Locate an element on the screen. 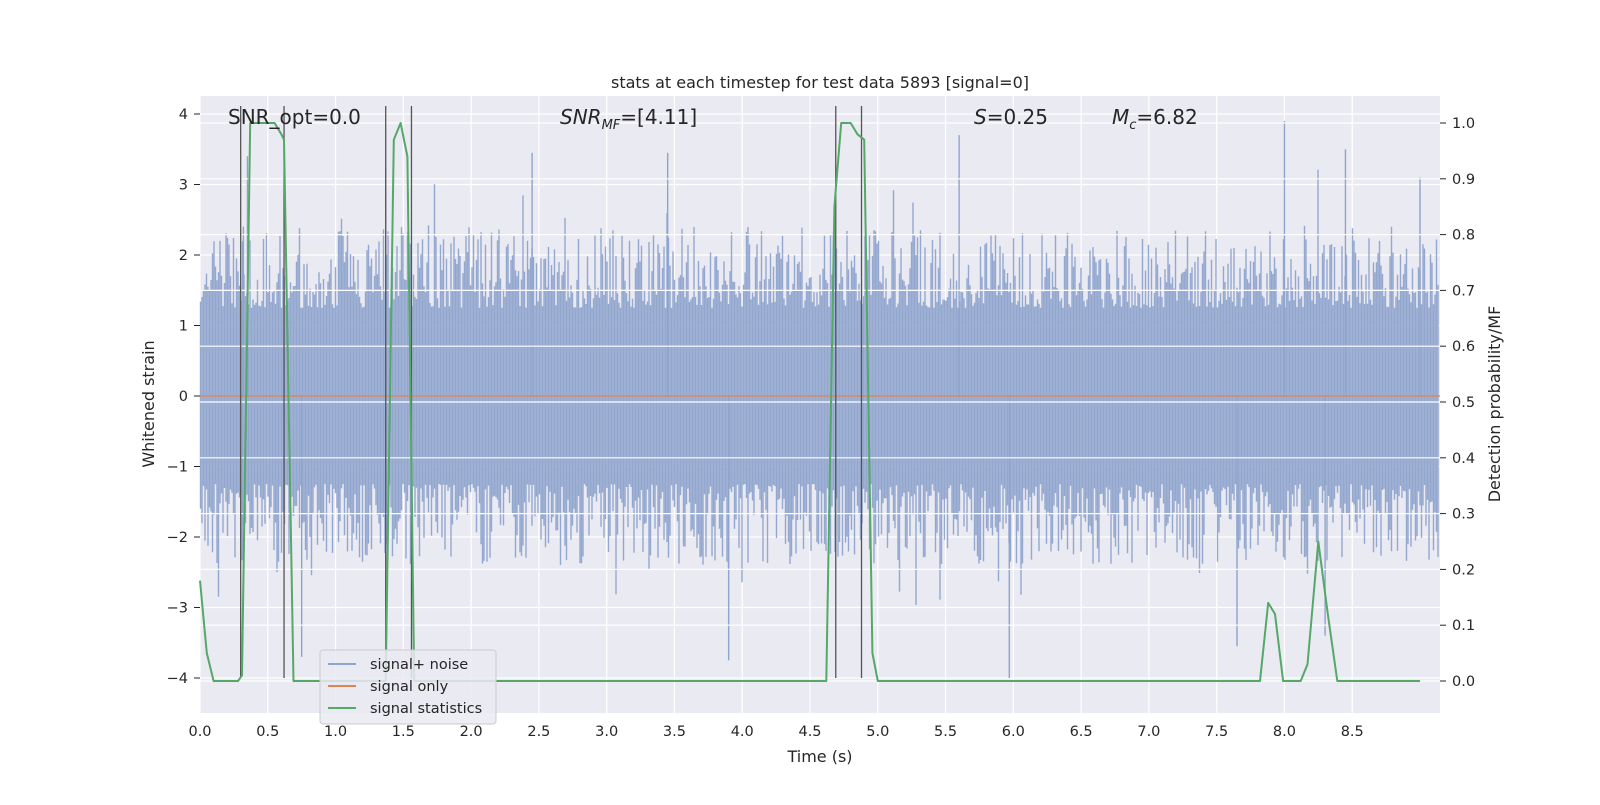 This screenshot has width=1600, height=805. x-tick-label: 8.5 is located at coordinates (1352, 732).